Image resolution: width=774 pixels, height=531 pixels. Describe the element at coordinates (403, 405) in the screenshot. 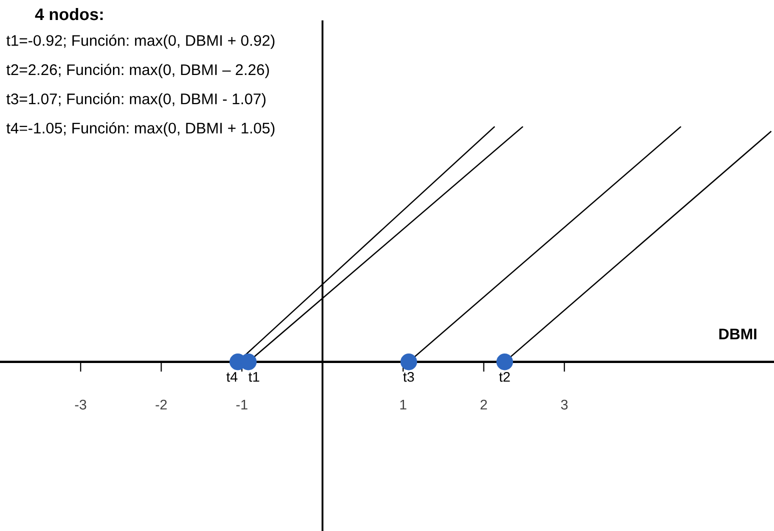

I see `x-tick-label: 1` at that location.